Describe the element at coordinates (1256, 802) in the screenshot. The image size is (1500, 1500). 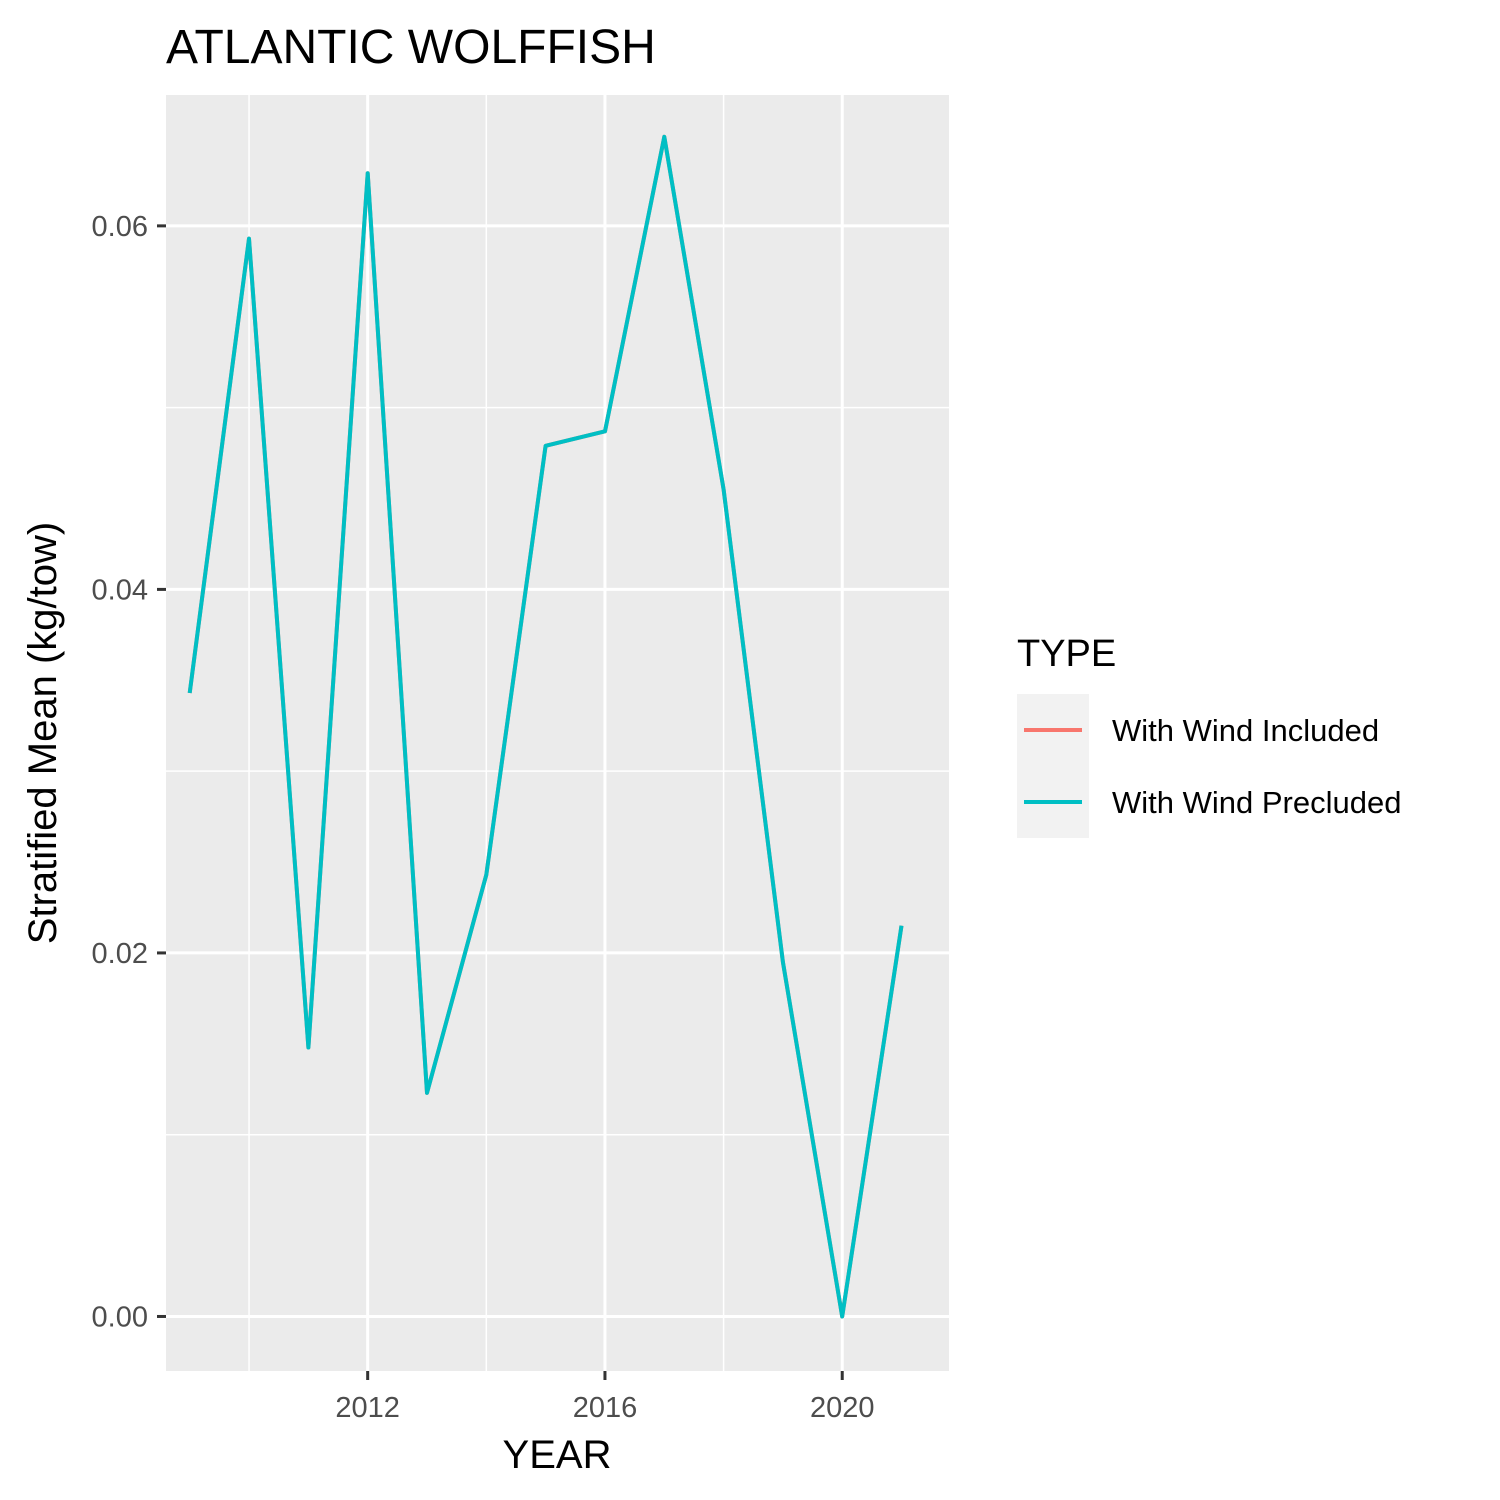
I see `legend-label: With Wind Precluded` at that location.